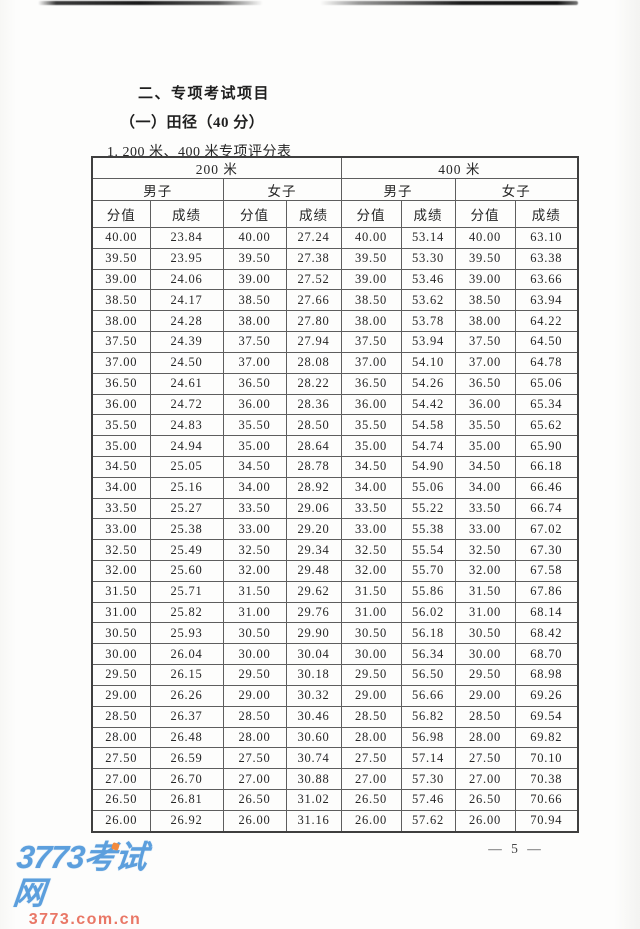  I want to click on result-cell: 30.74, so click(313, 758).